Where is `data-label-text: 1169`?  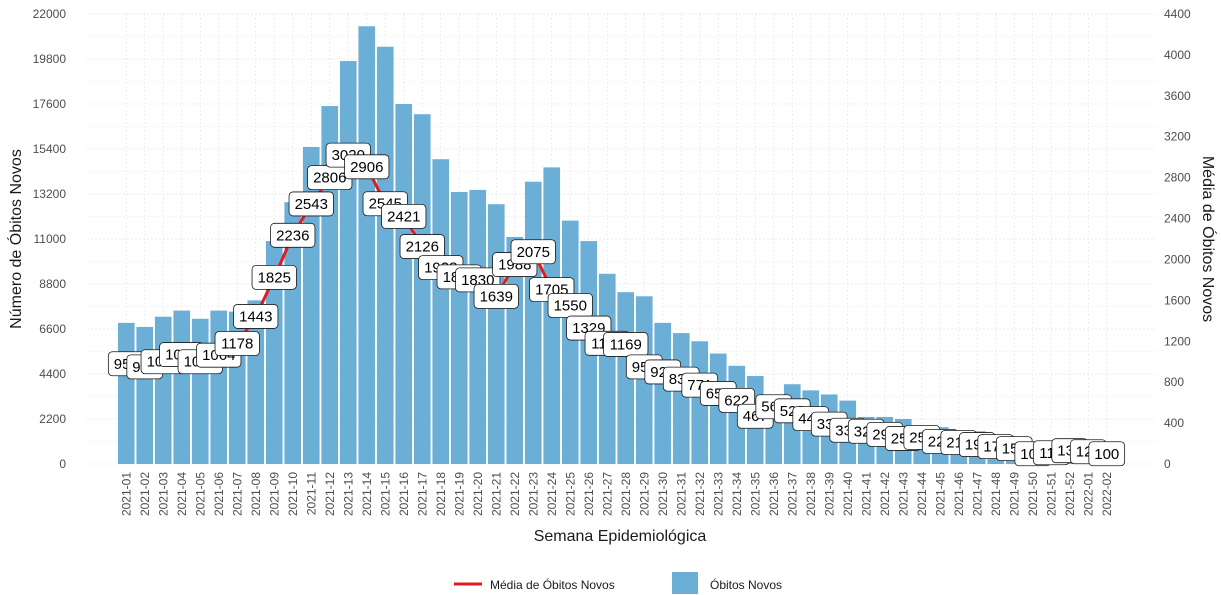
data-label-text: 1169 is located at coordinates (626, 344).